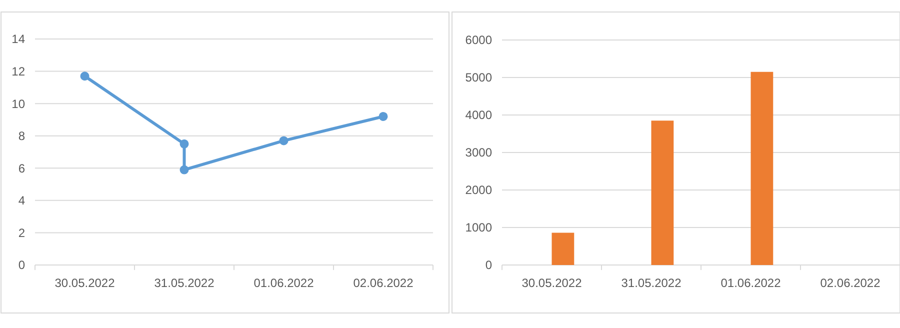 This screenshot has height=328, width=900. Describe the element at coordinates (478, 227) in the screenshot. I see `y-tick-label: 1000` at that location.